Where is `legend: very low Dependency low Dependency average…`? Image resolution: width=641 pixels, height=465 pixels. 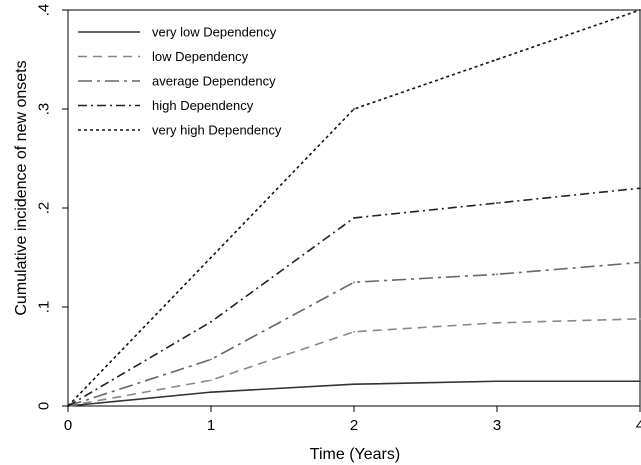
legend: very low Dependency low Dependency average… is located at coordinates (180, 81).